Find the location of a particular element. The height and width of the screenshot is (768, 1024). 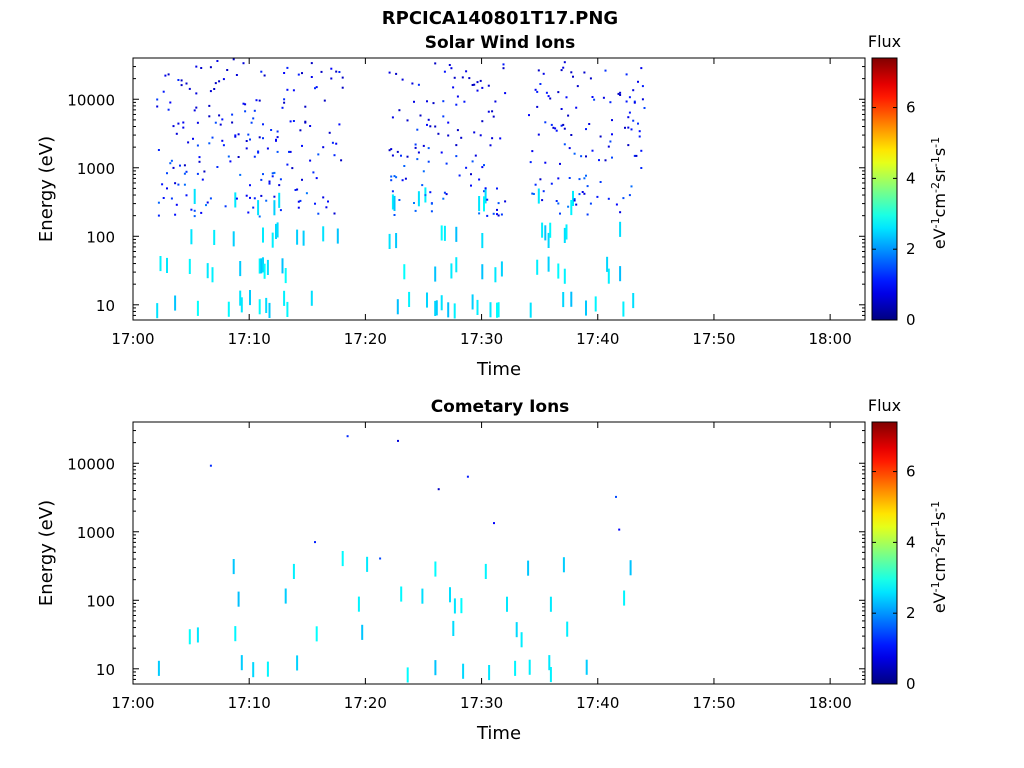

x-tick-label: 18:00 is located at coordinates (830, 339).